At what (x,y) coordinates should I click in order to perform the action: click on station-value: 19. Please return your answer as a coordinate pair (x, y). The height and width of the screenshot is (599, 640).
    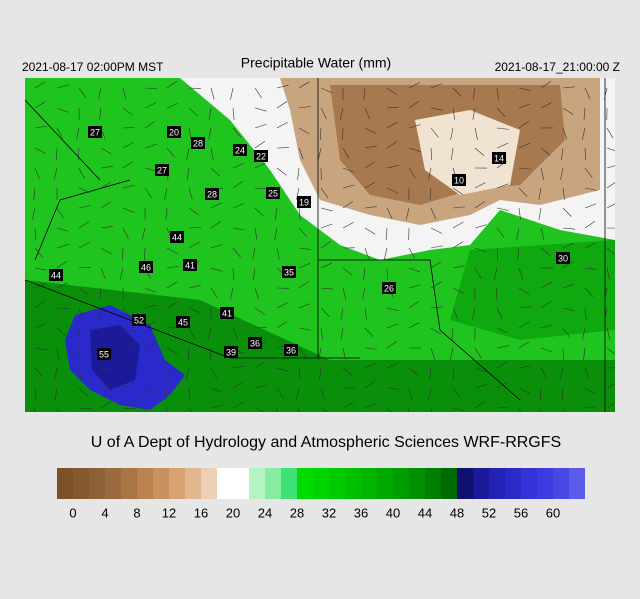
    Looking at the image, I should click on (304, 202).